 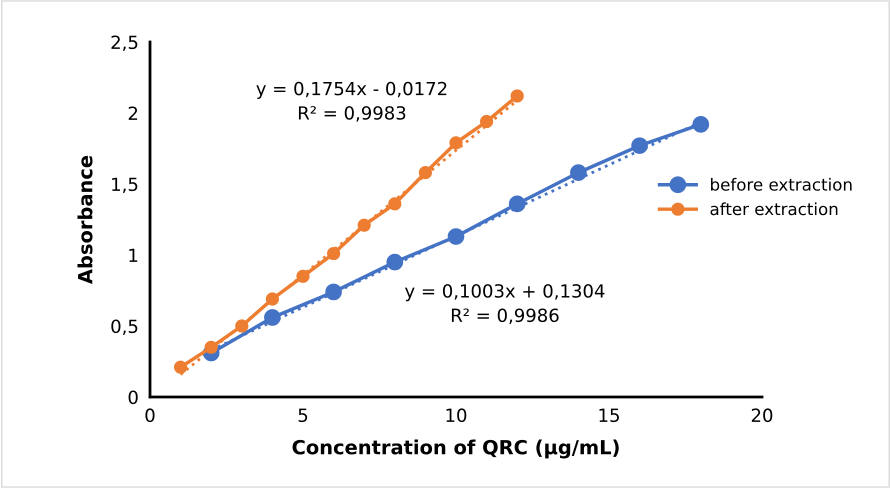 What do you see at coordinates (781, 184) in the screenshot?
I see `legend-label: before extraction` at bounding box center [781, 184].